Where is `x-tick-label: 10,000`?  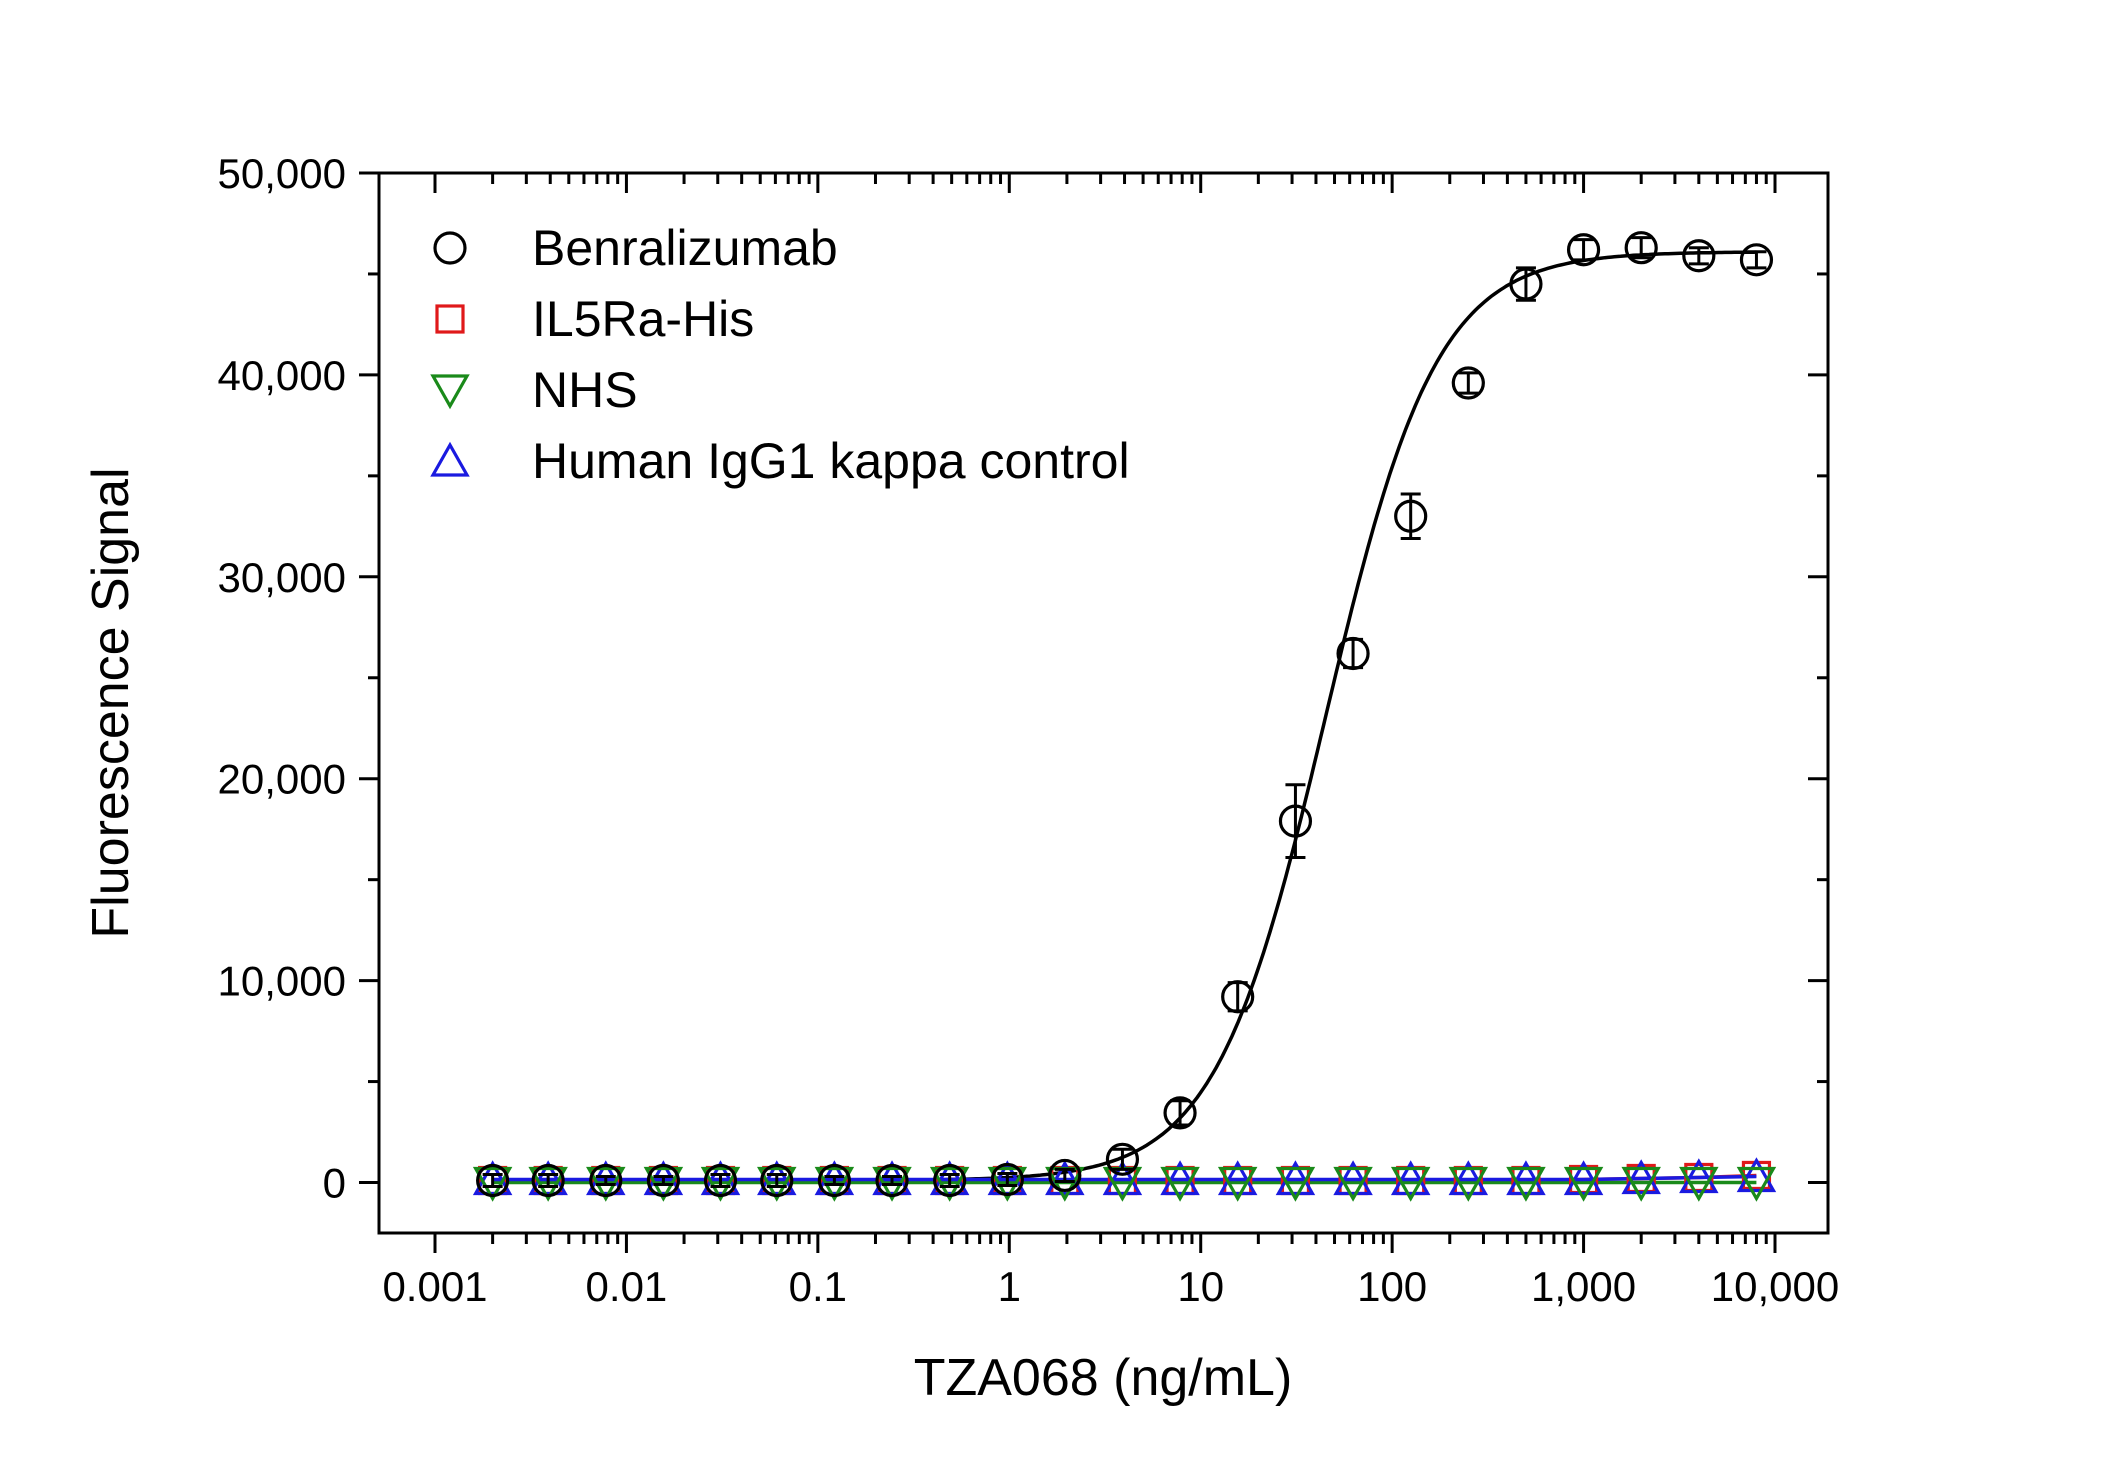 x-tick-label: 10,000 is located at coordinates (1775, 1286).